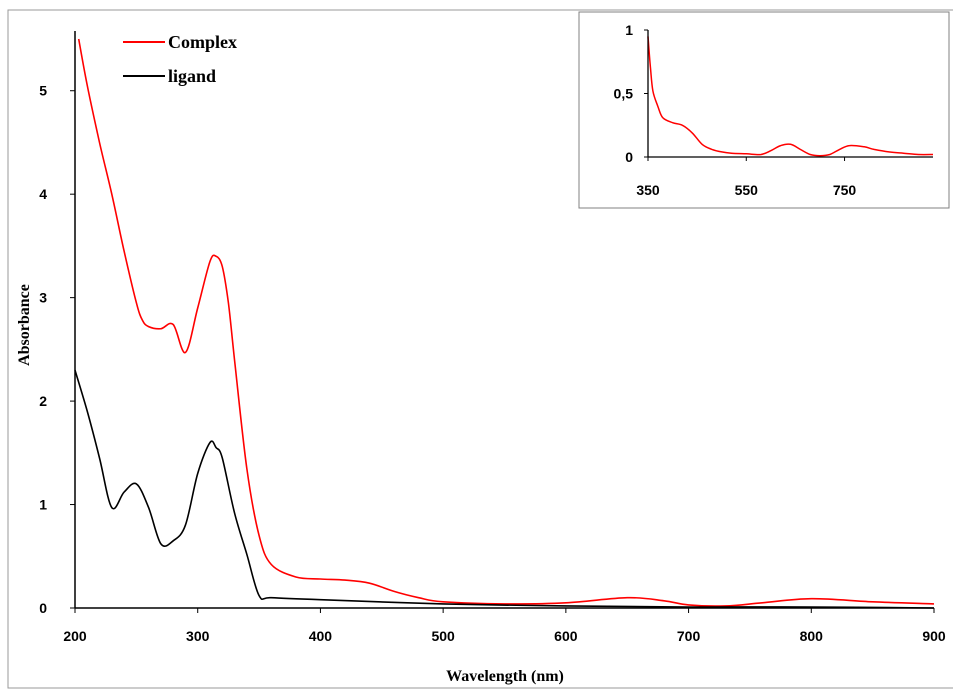 This screenshot has height=698, width=953. Describe the element at coordinates (845, 190) in the screenshot. I see `inset-x-tick-label: 750` at that location.